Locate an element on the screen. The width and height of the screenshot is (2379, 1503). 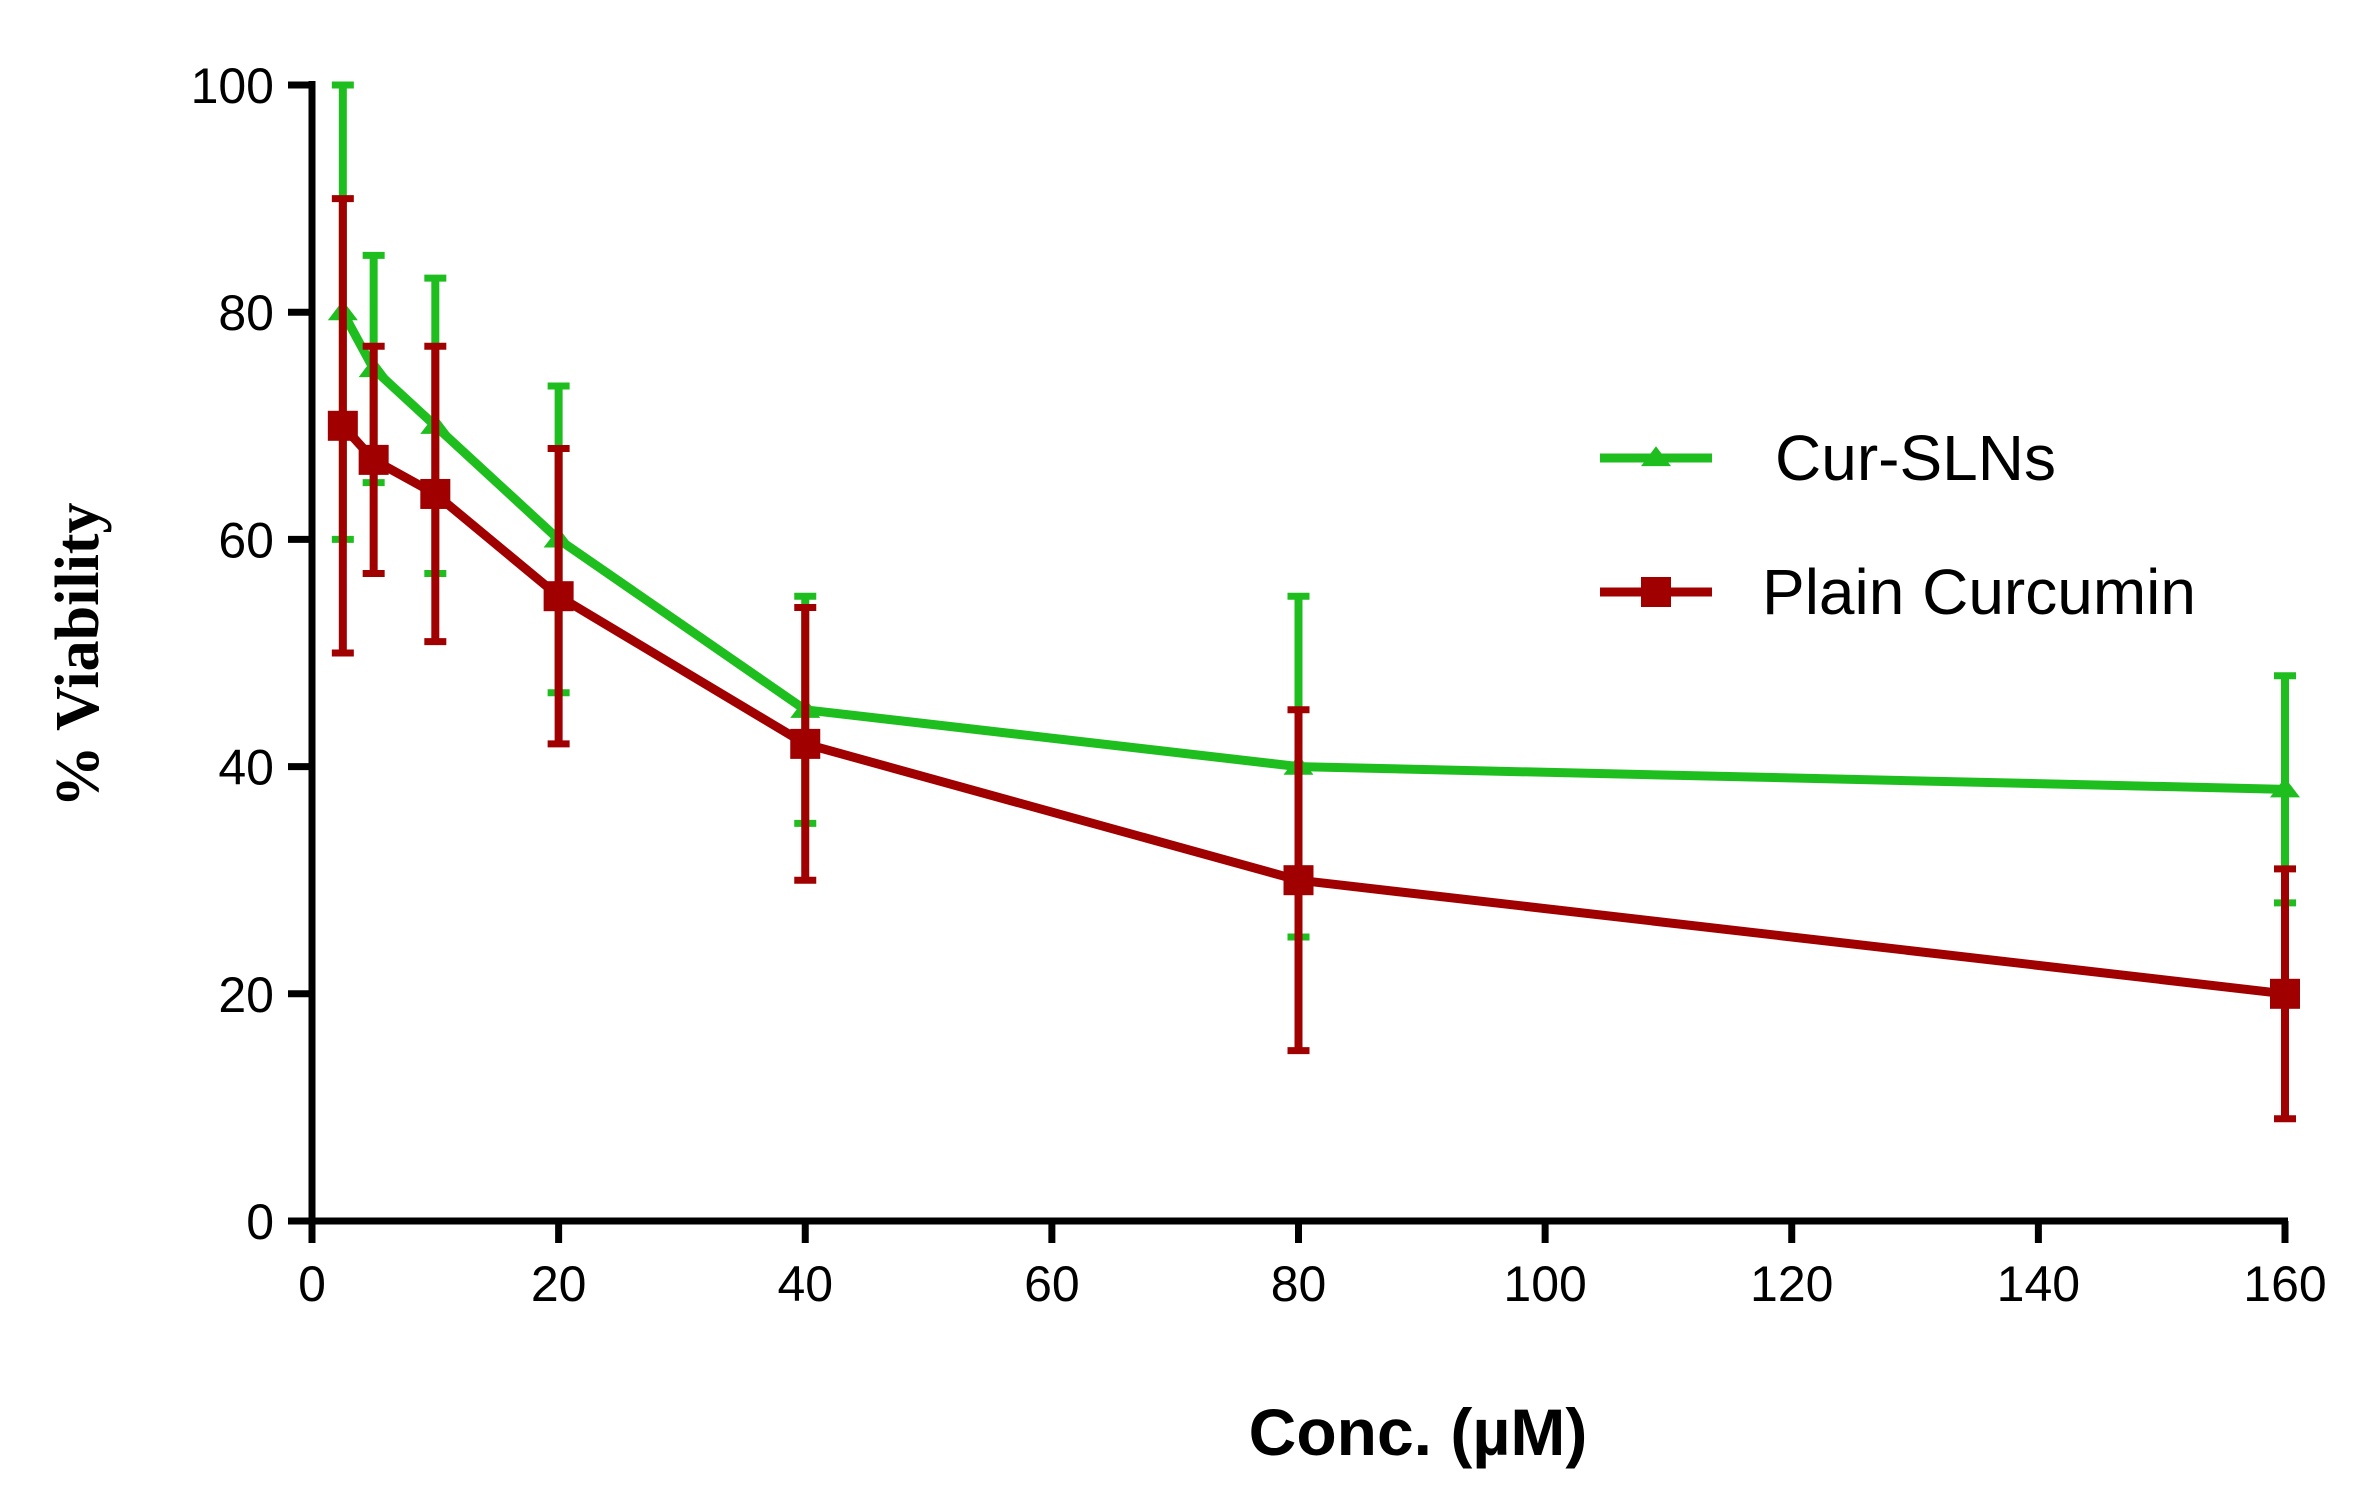
y-tick-label: 0 is located at coordinates (260, 1222).